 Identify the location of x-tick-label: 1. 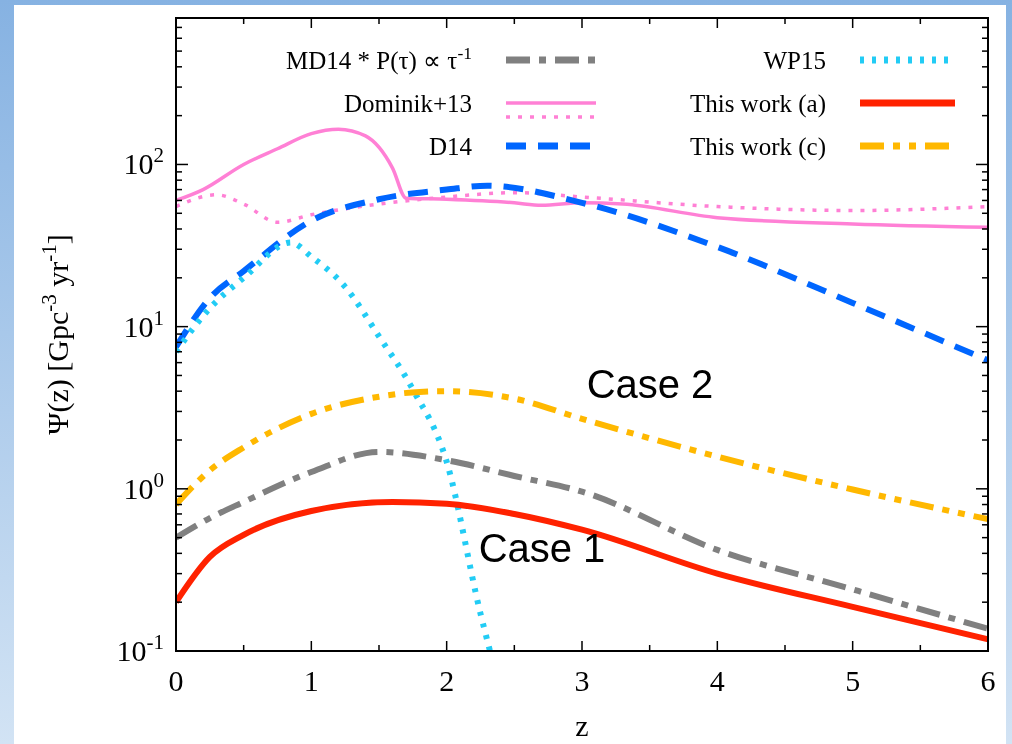
(311, 680).